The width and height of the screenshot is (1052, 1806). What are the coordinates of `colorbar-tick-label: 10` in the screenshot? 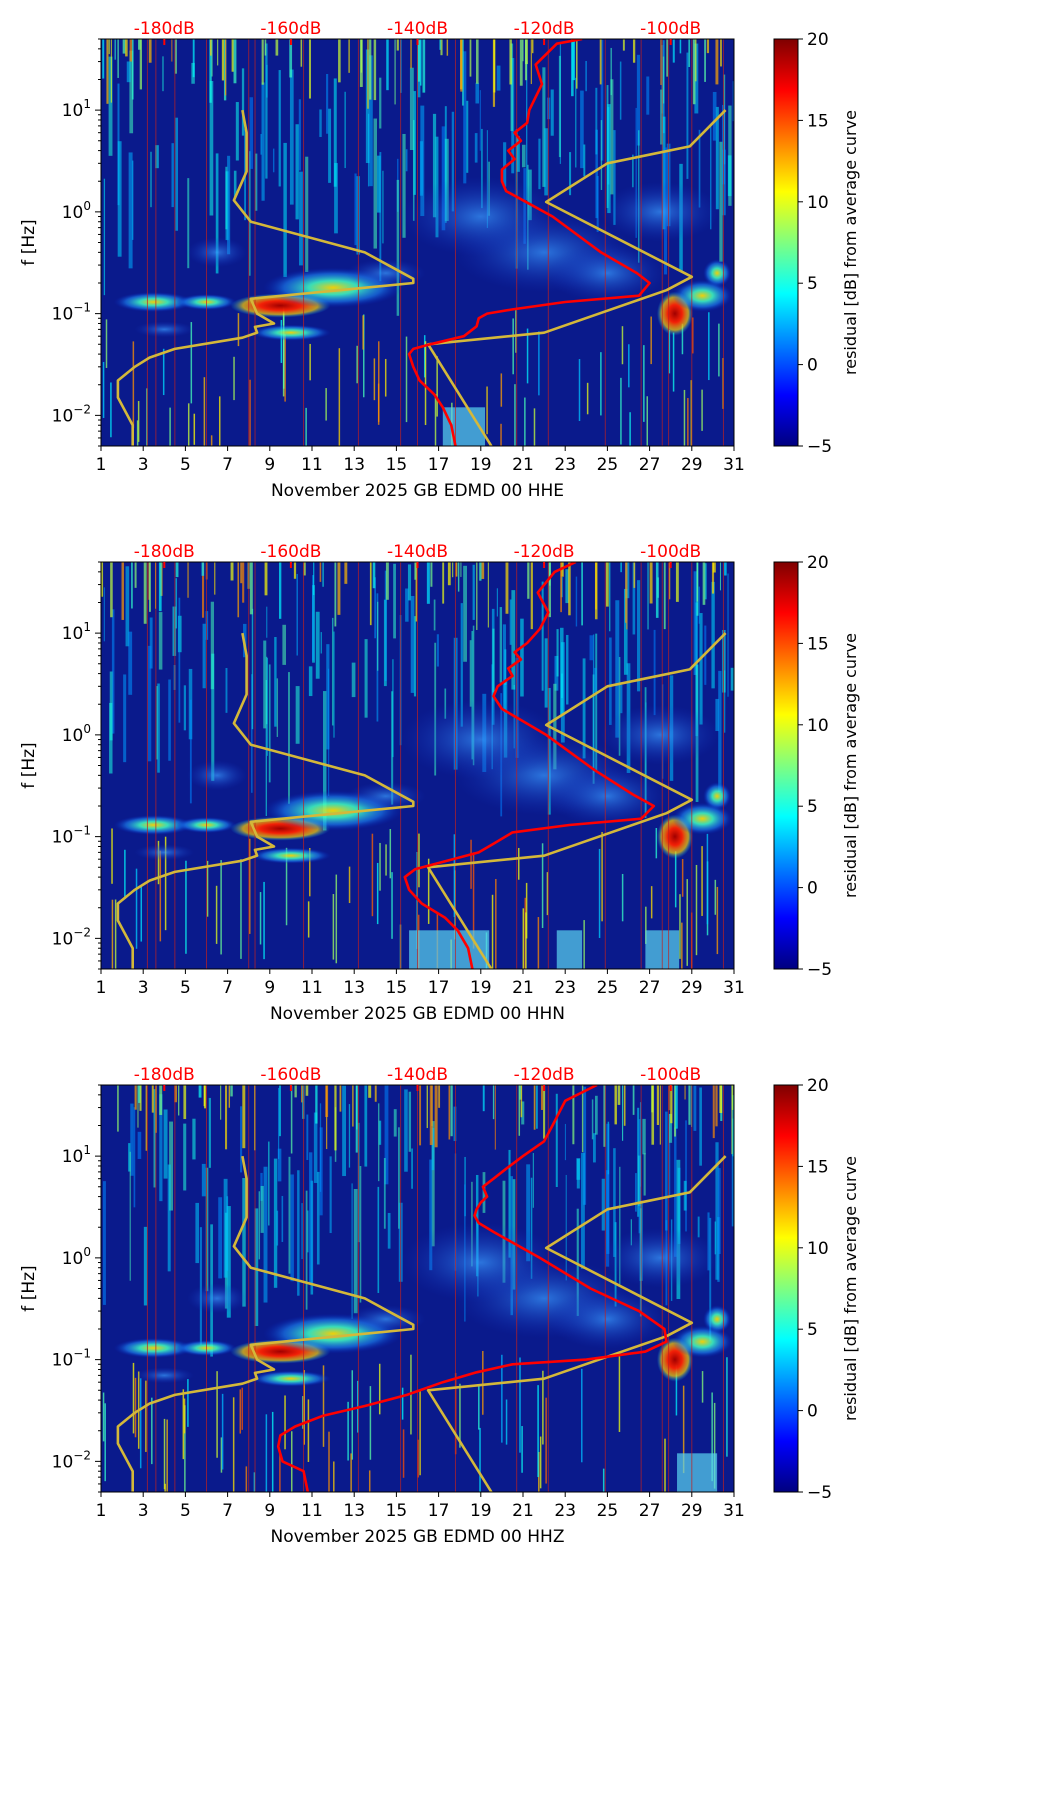 It's located at (818, 1249).